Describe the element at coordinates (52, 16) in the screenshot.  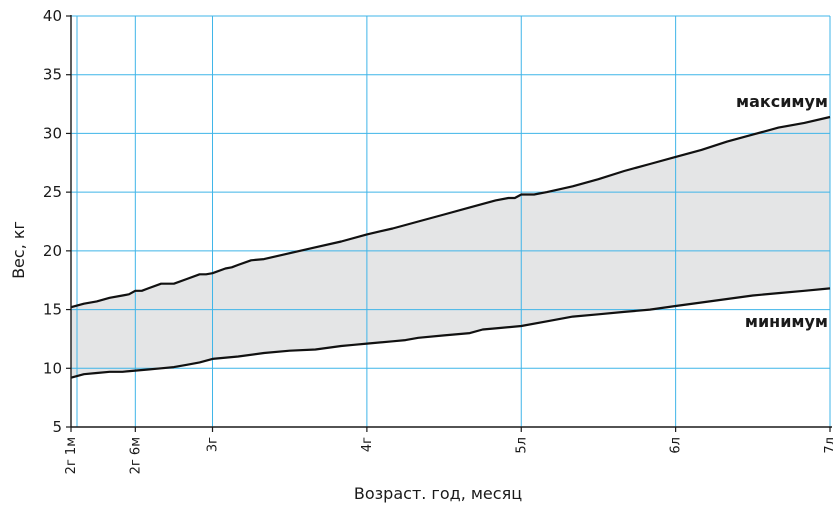
I see `y-tick-label: 40` at that location.